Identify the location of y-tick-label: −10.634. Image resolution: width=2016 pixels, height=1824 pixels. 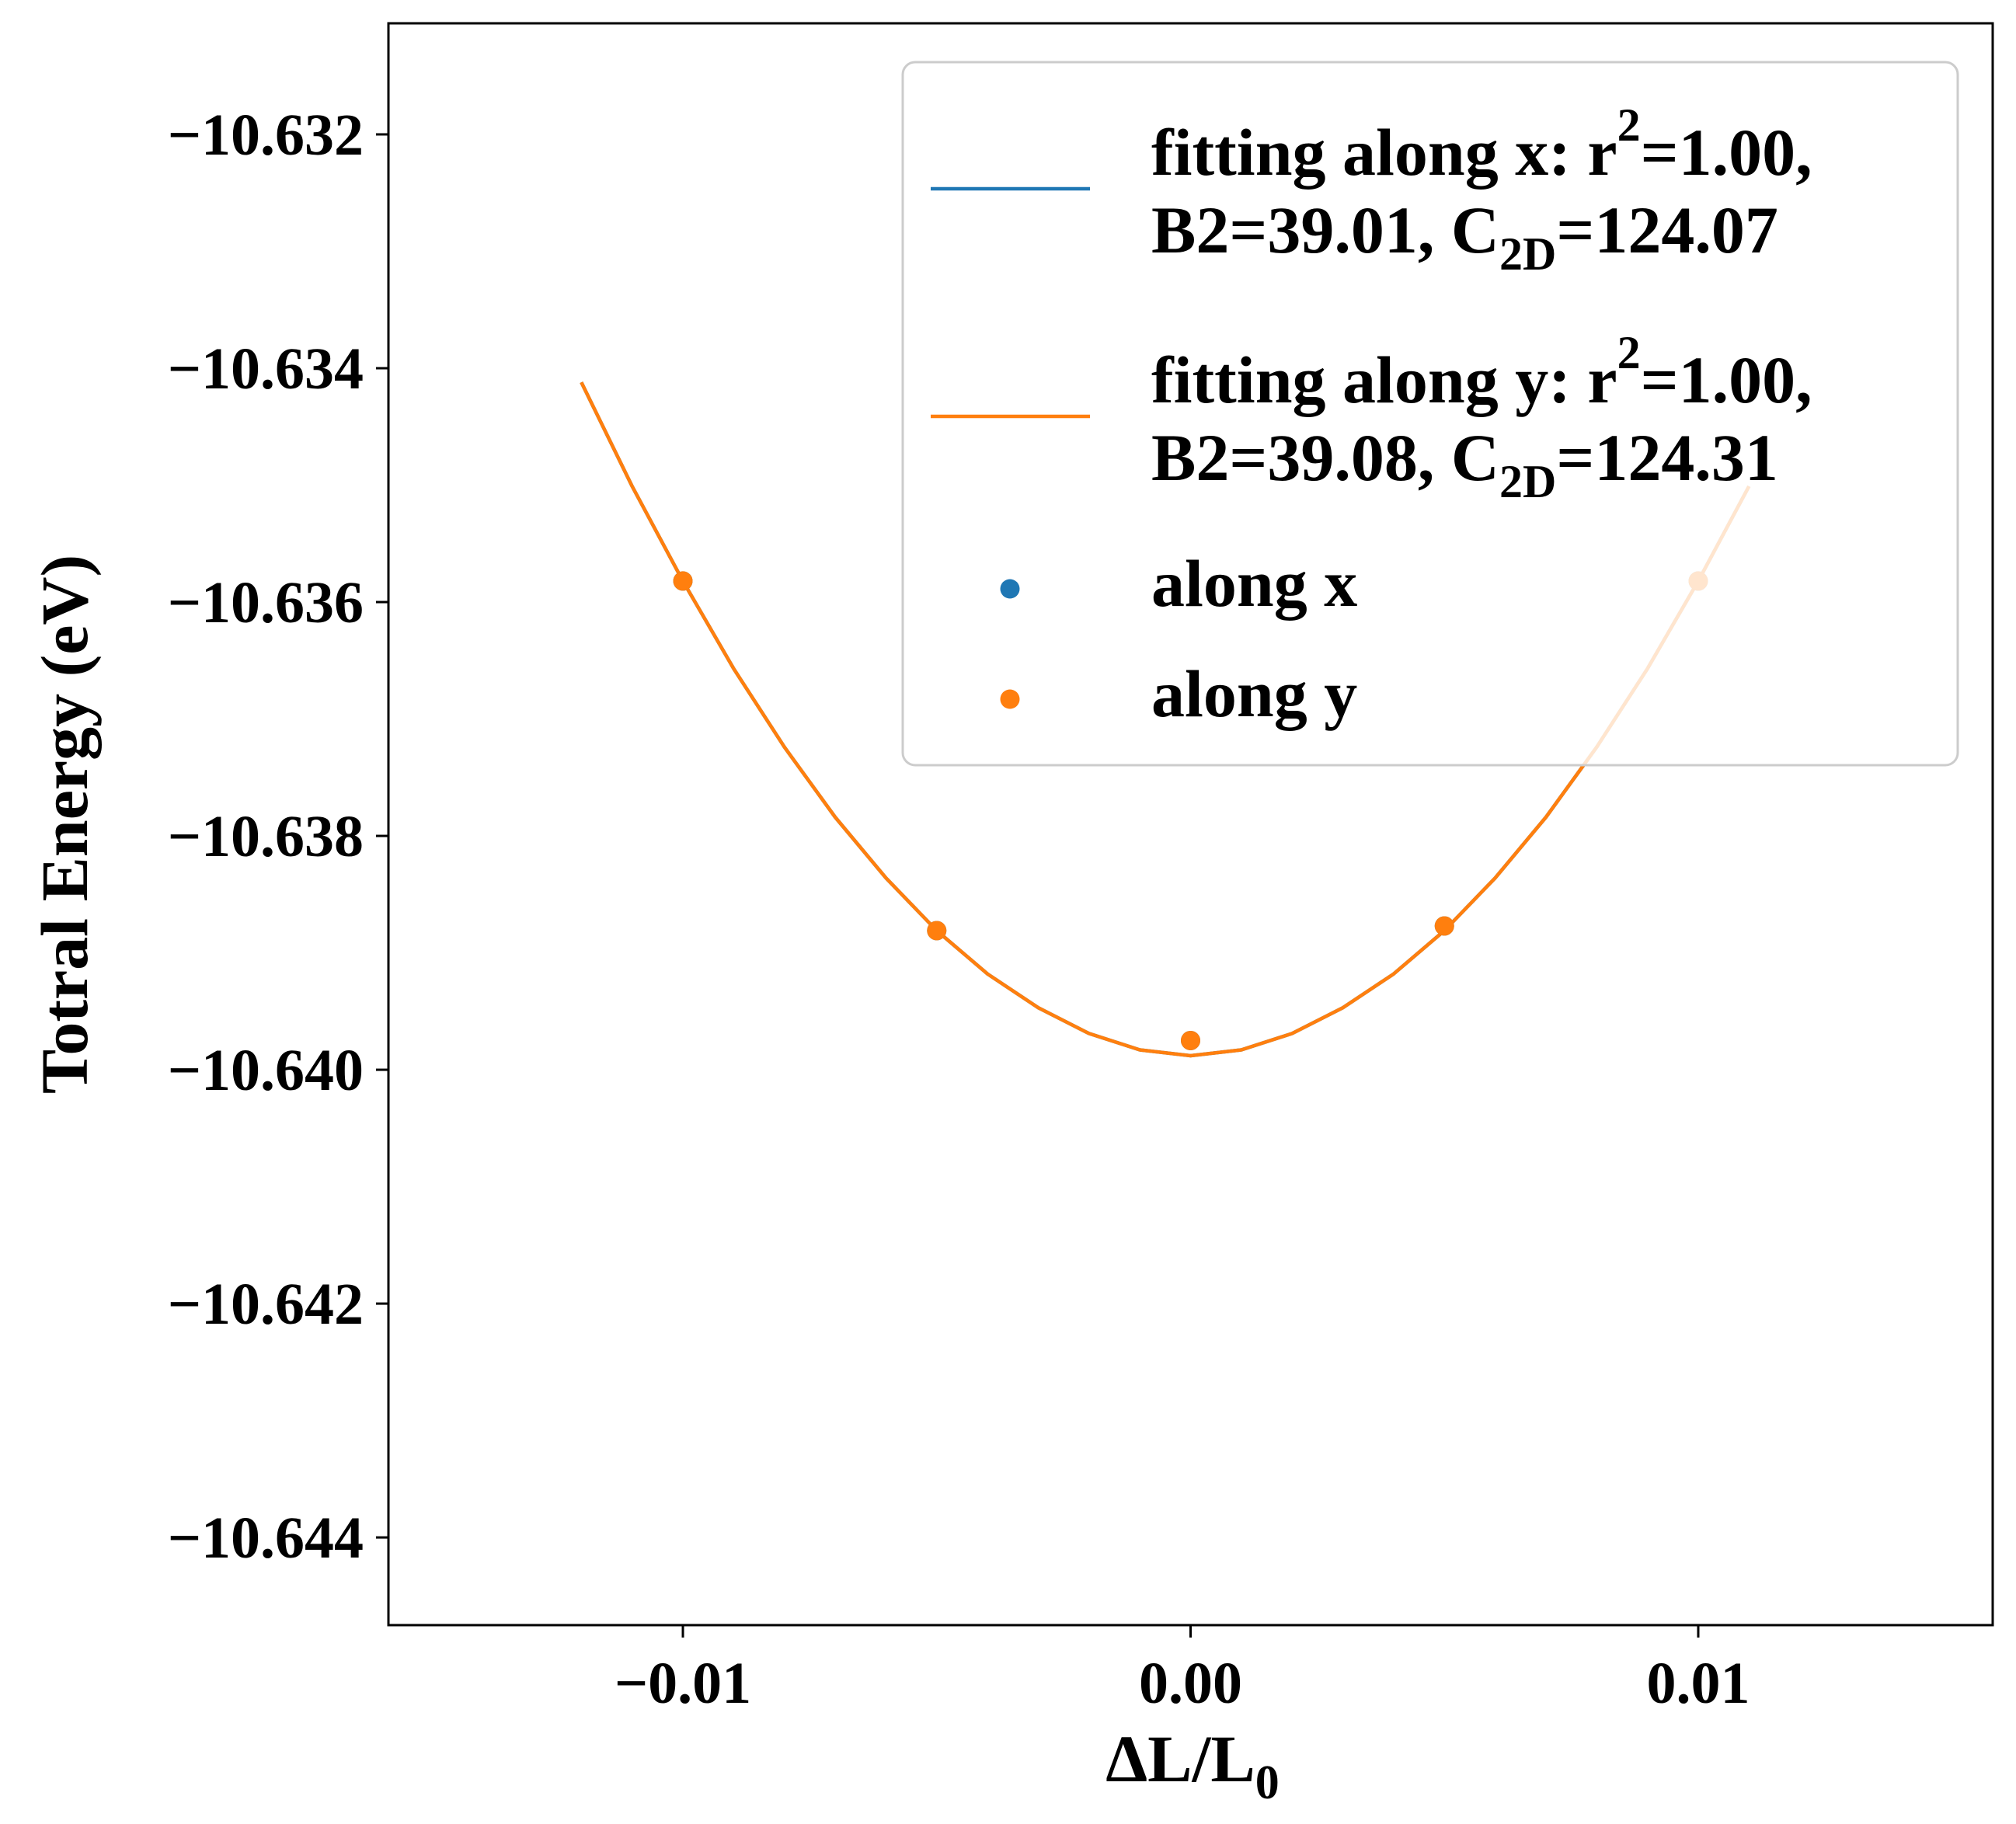
(266, 369).